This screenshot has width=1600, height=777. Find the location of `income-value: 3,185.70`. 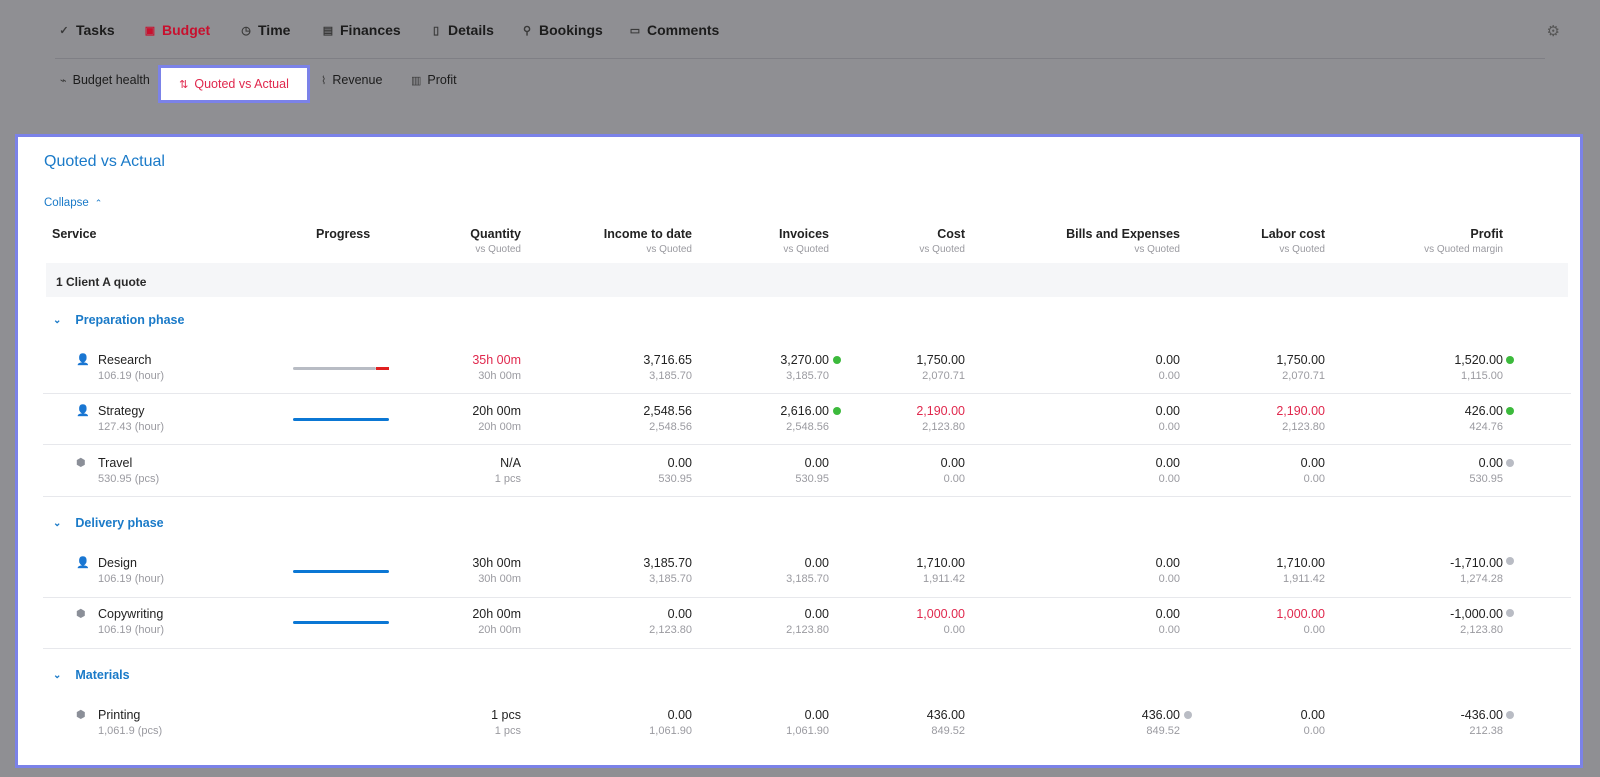

income-value: 3,185.70 is located at coordinates (667, 563).